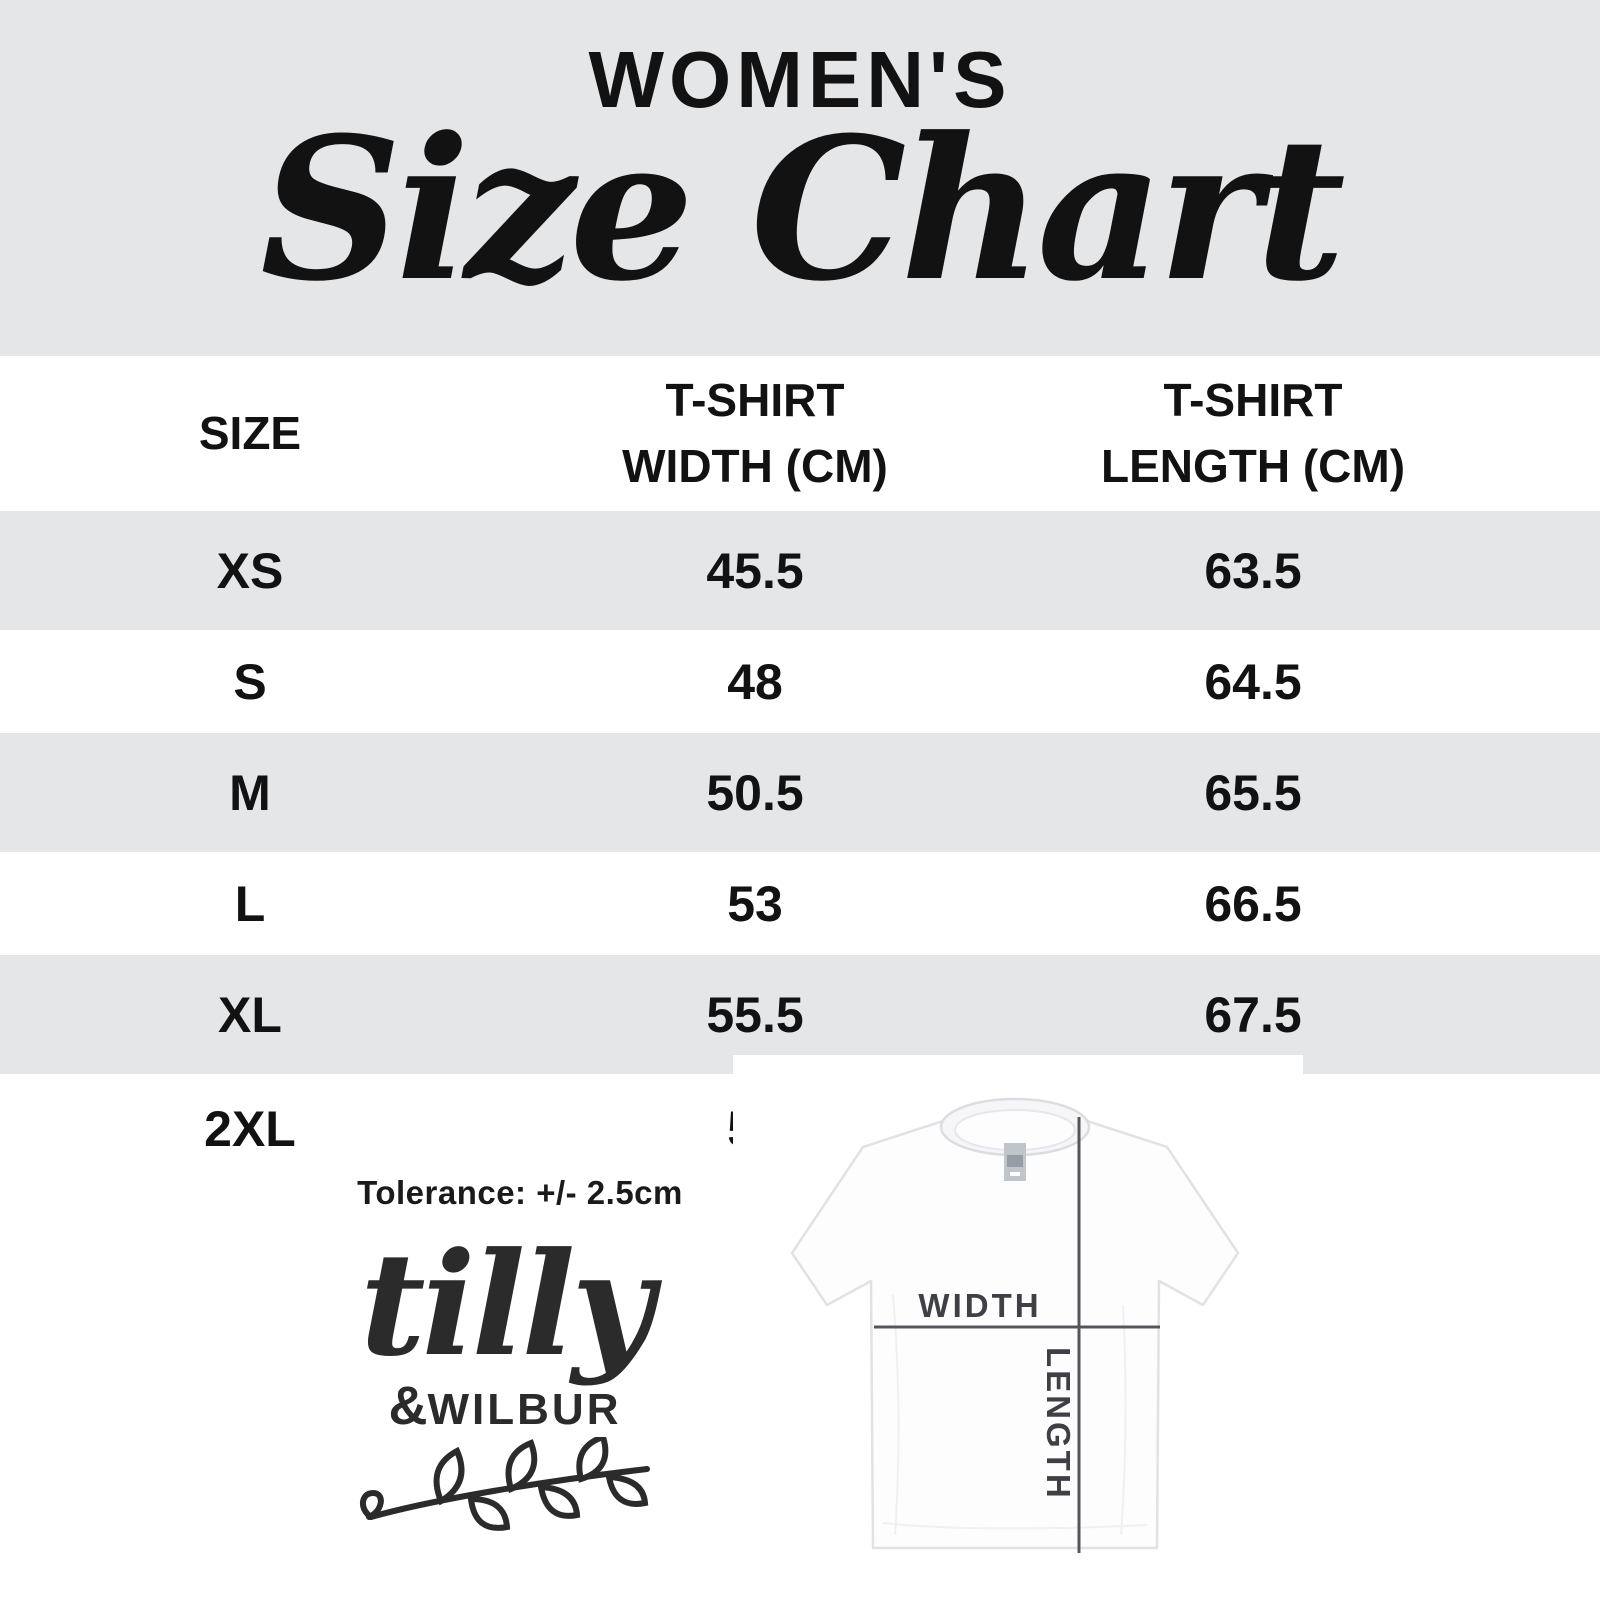 The width and height of the screenshot is (1600, 1600). What do you see at coordinates (755, 903) in the screenshot?
I see `width-cell: 53` at bounding box center [755, 903].